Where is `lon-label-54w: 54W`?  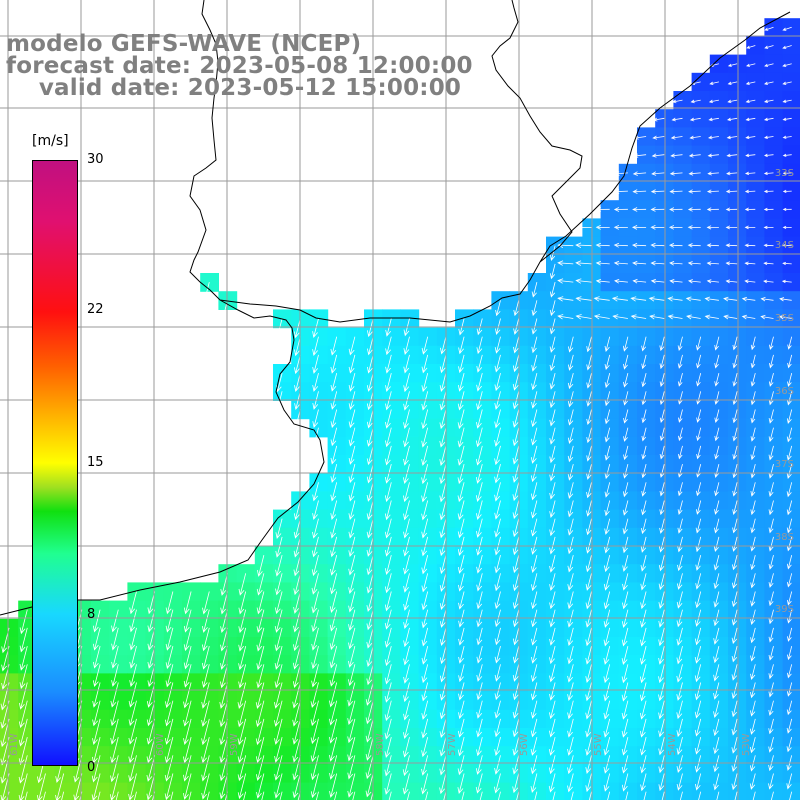 lon-label-54w: 54W is located at coordinates (672, 744).